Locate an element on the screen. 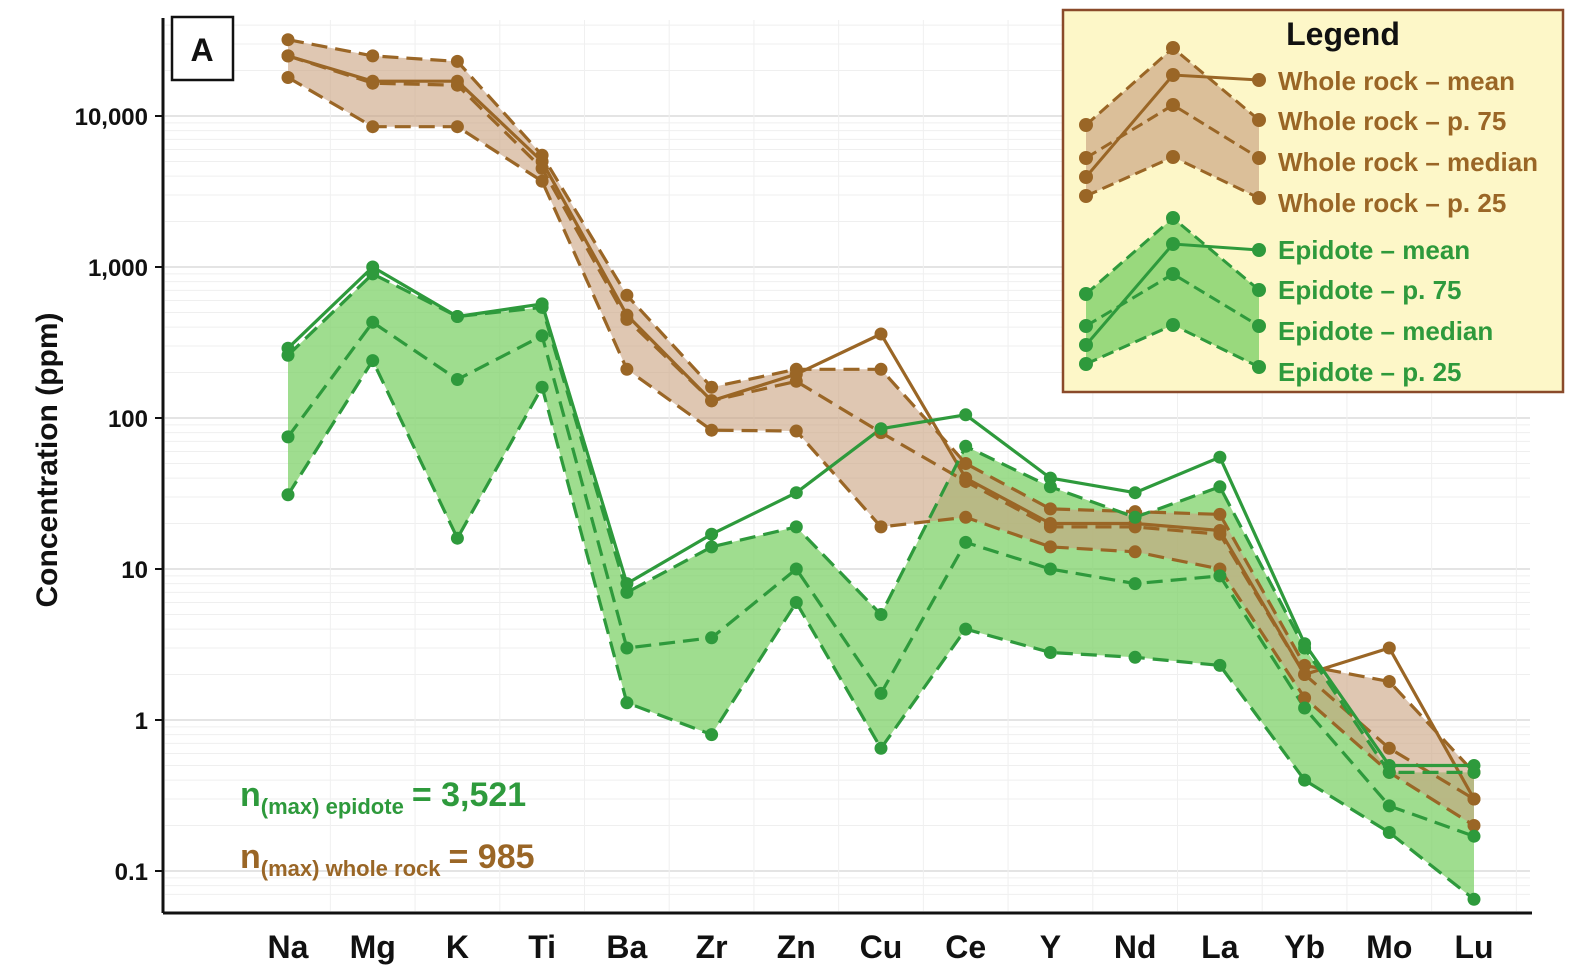 The width and height of the screenshot is (1570, 971). annotation-epidote-value: = 3,521 is located at coordinates (469, 795).